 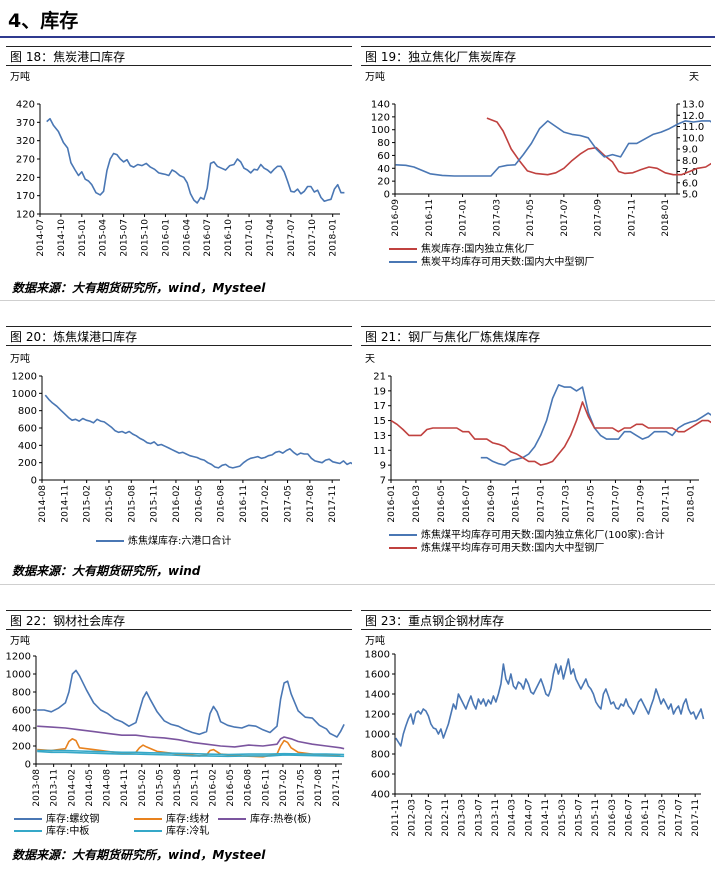 I want to click on fig20-caption: 图 20：炼焦煤港口库存, so click(x=179, y=336).